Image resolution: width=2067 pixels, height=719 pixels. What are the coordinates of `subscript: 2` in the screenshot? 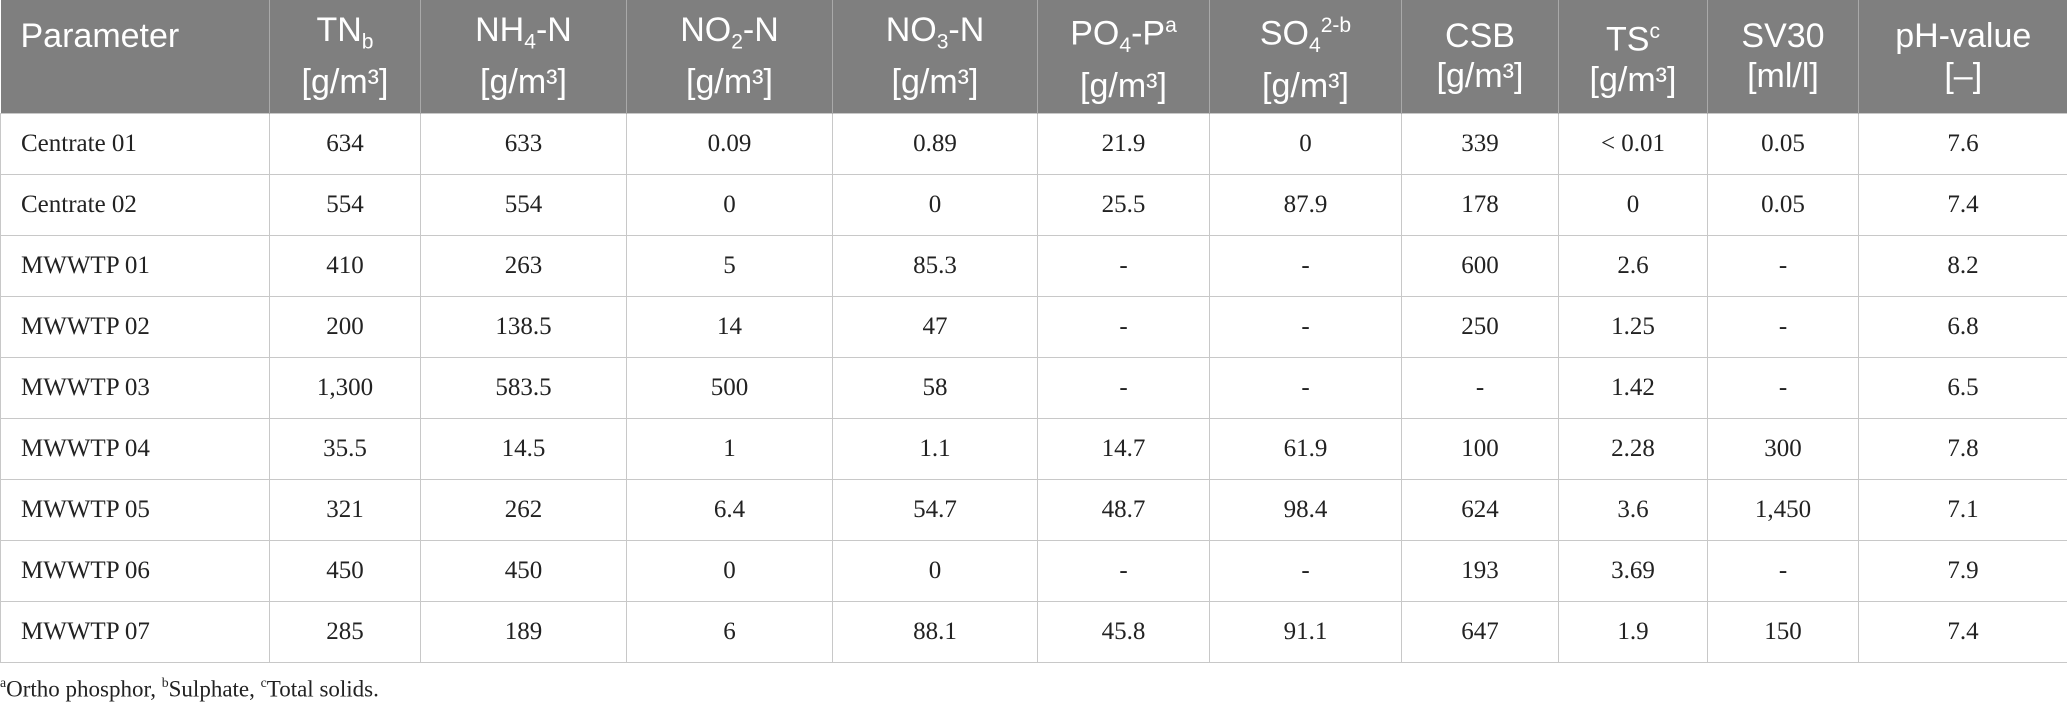 It's located at (737, 42).